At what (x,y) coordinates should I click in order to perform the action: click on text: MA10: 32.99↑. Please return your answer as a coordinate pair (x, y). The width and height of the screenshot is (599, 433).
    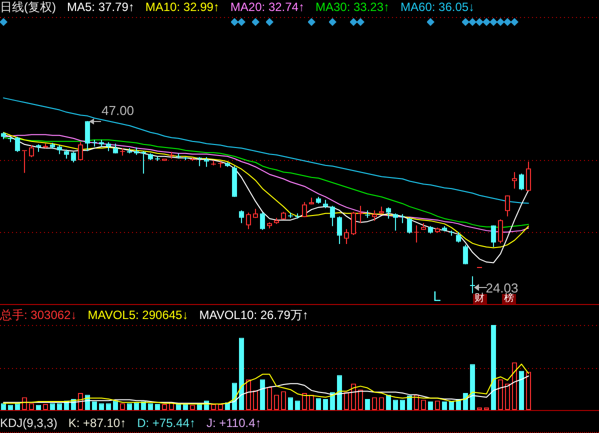
    Looking at the image, I should click on (182, 7).